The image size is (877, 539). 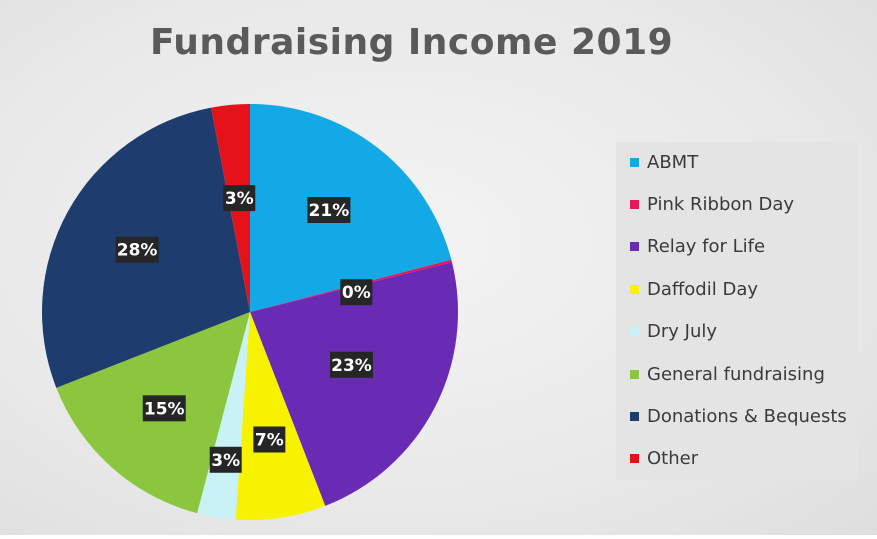 I want to click on legend-item: ABMT, so click(x=664, y=162).